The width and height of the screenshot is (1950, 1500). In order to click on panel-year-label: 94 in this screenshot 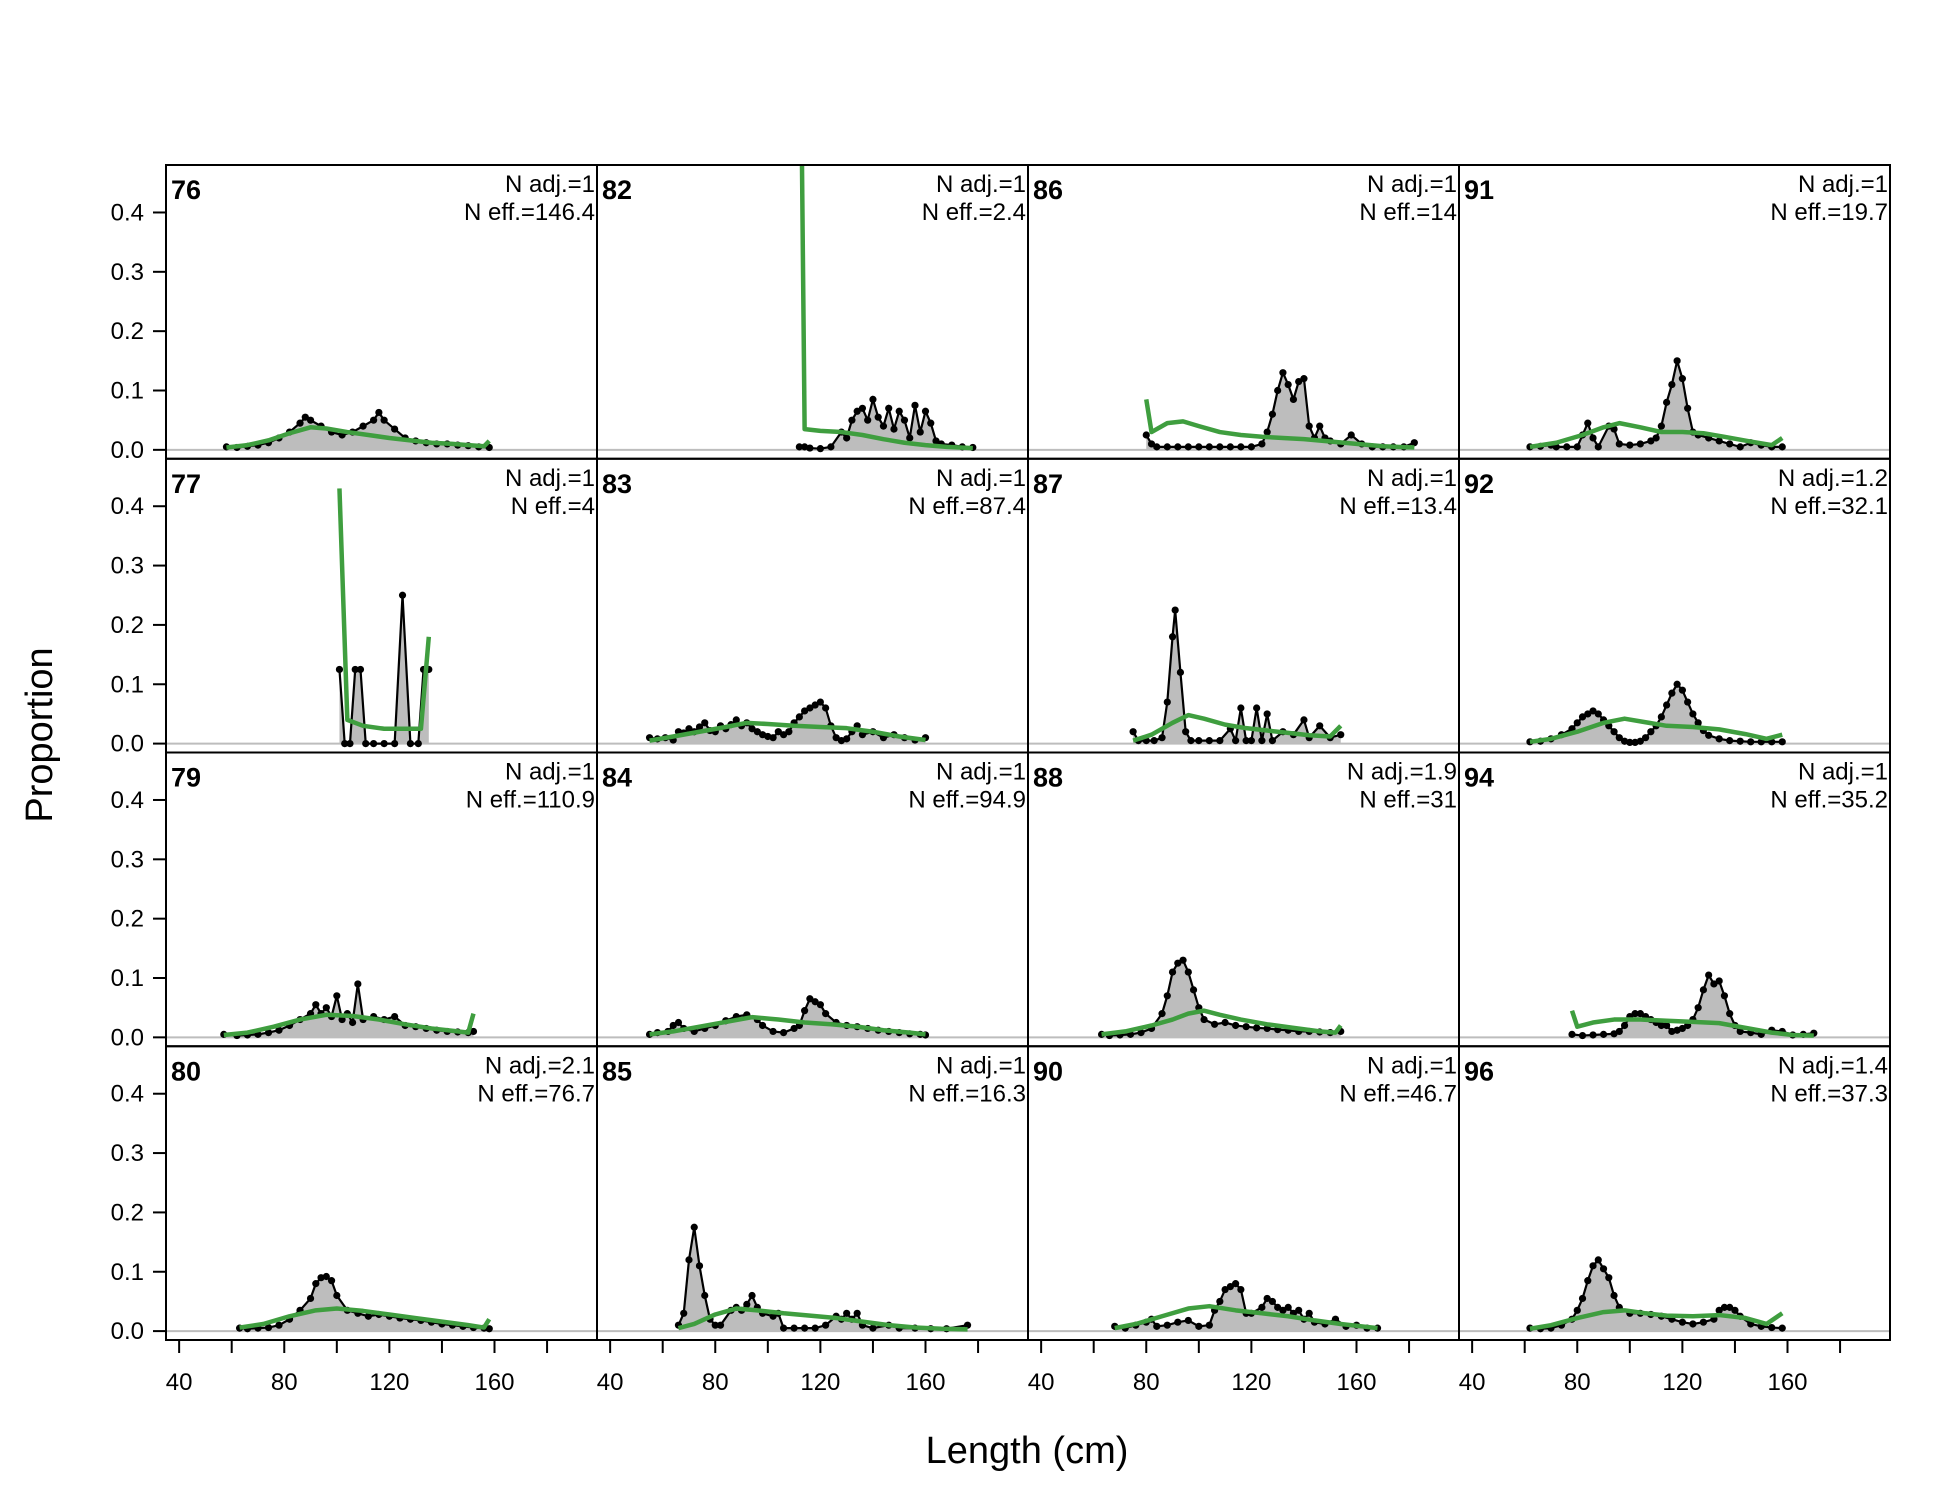, I will do `click(1479, 778)`.